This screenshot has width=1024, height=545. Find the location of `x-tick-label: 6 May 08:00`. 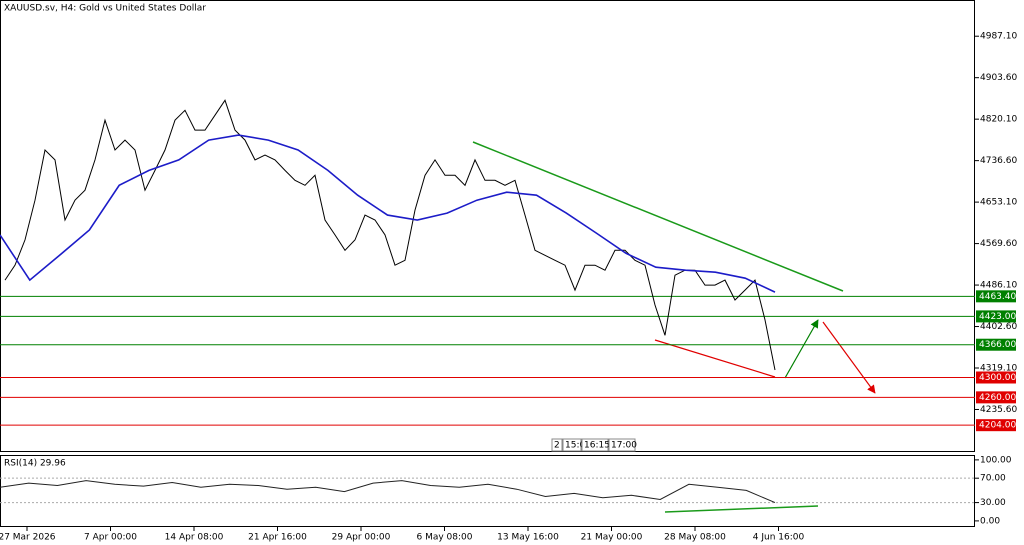

x-tick-label: 6 May 08:00 is located at coordinates (445, 538).